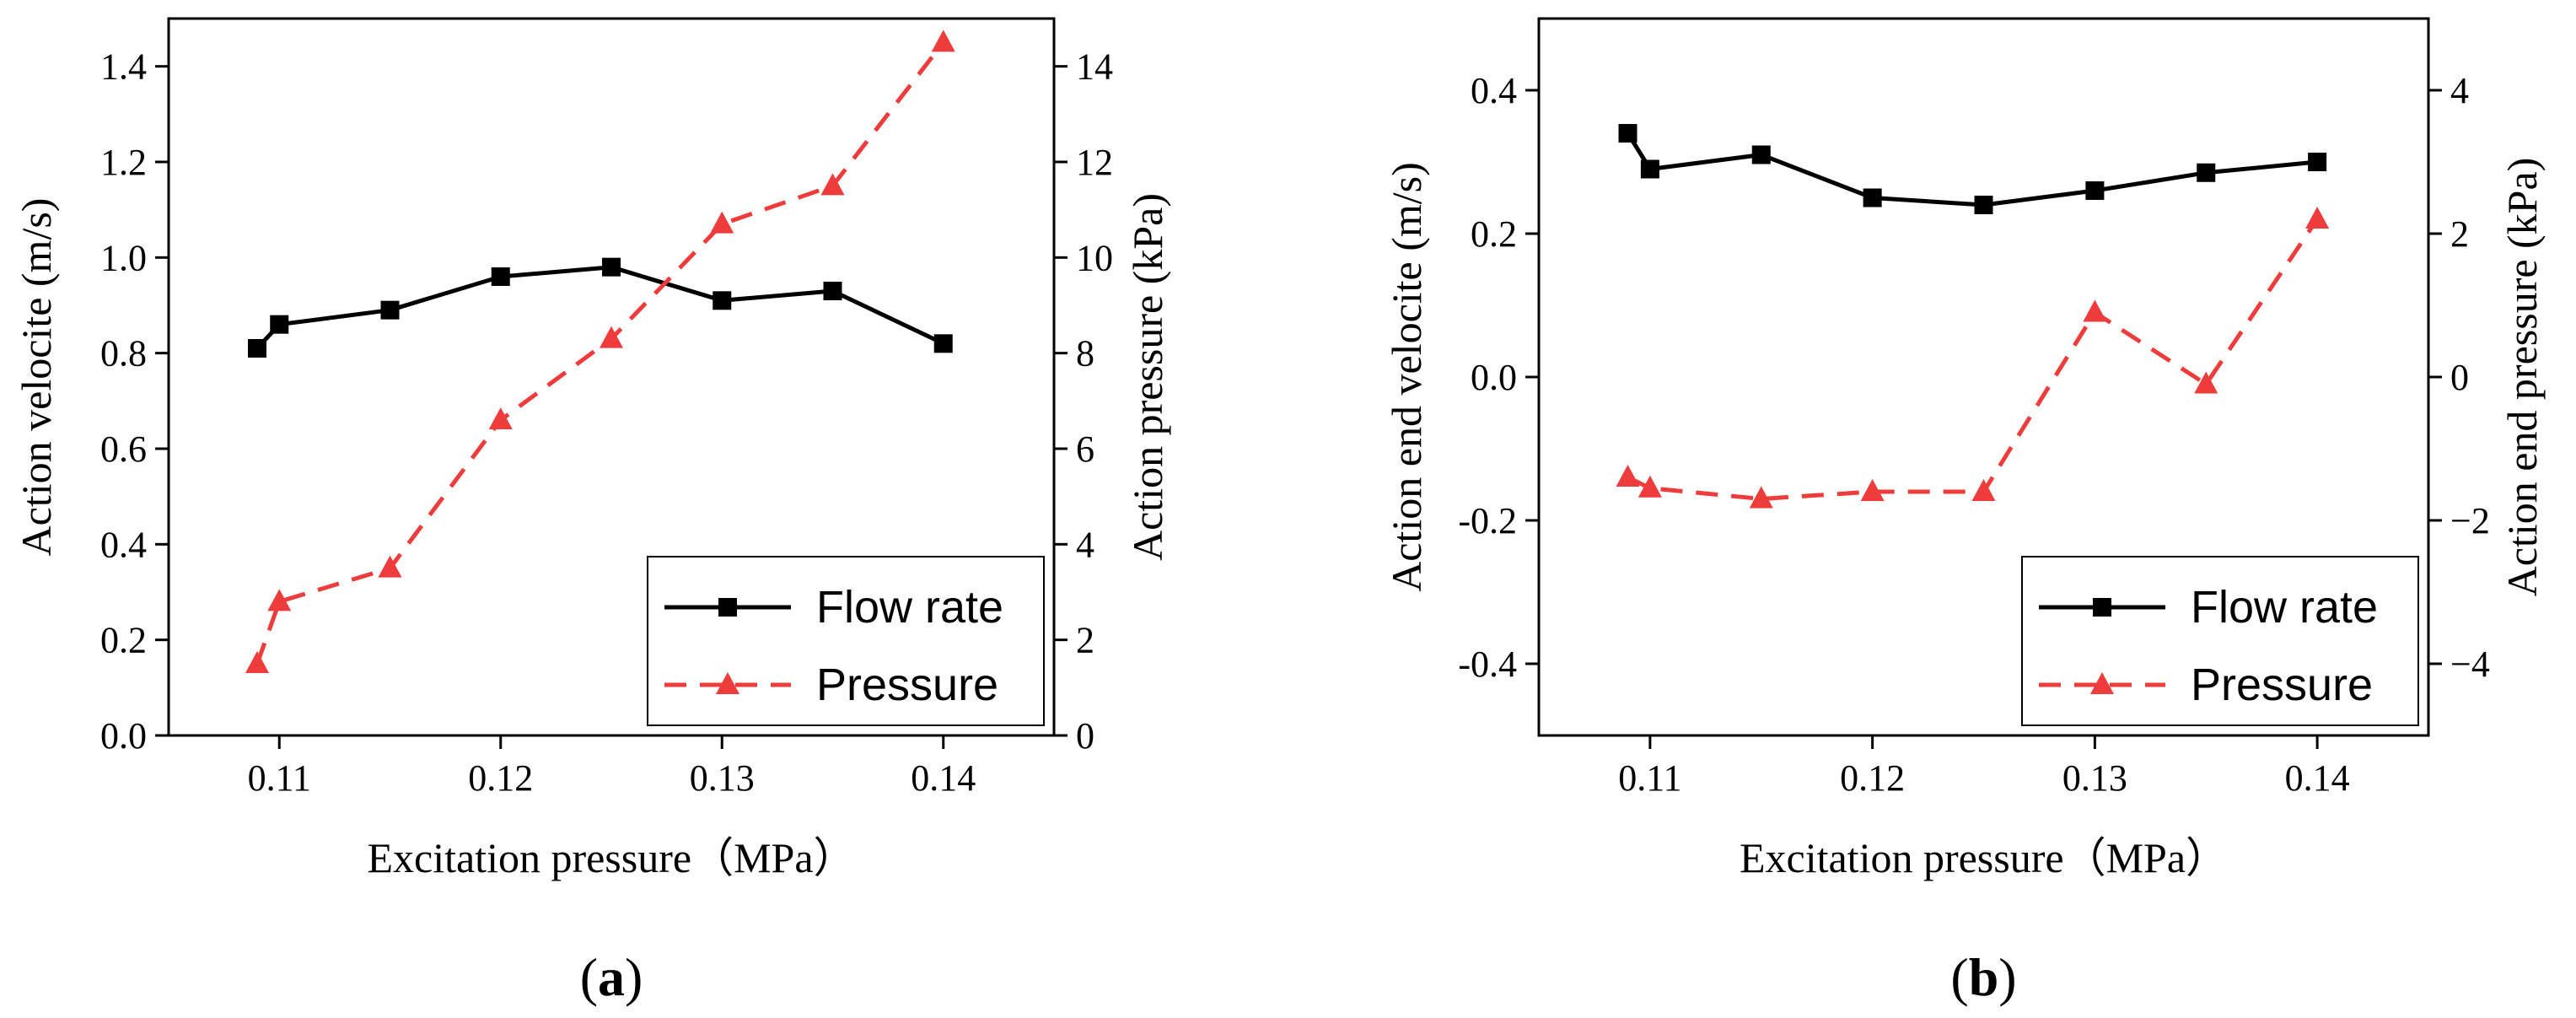  What do you see at coordinates (124, 449) in the screenshot?
I see `y-left-tick-label: 0.6` at bounding box center [124, 449].